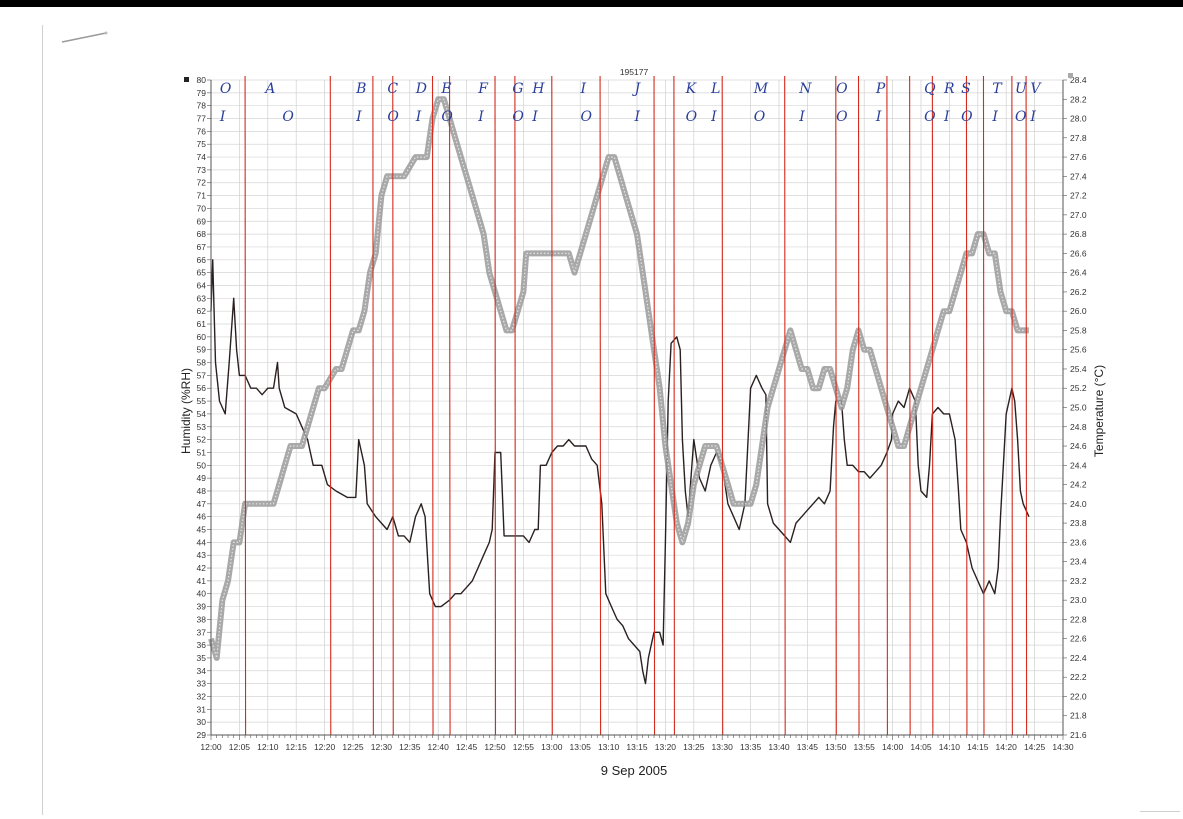 The height and width of the screenshot is (819, 1183). Describe the element at coordinates (202, 658) in the screenshot. I see `y-tick-label: 35` at that location.